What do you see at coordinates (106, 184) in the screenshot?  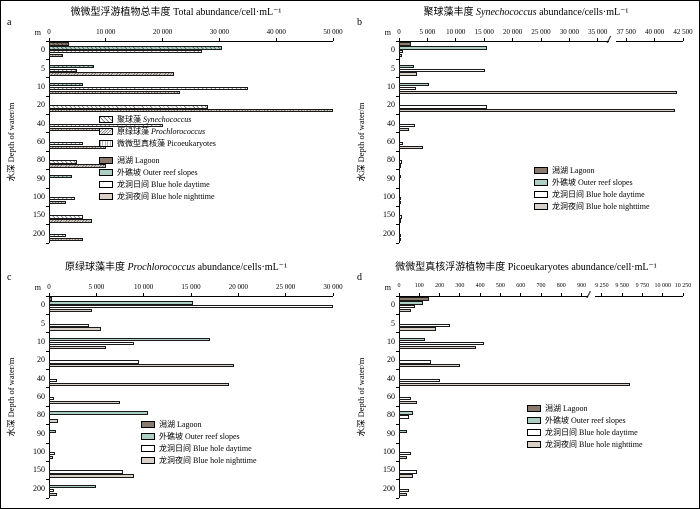 I see `day-swatch` at bounding box center [106, 184].